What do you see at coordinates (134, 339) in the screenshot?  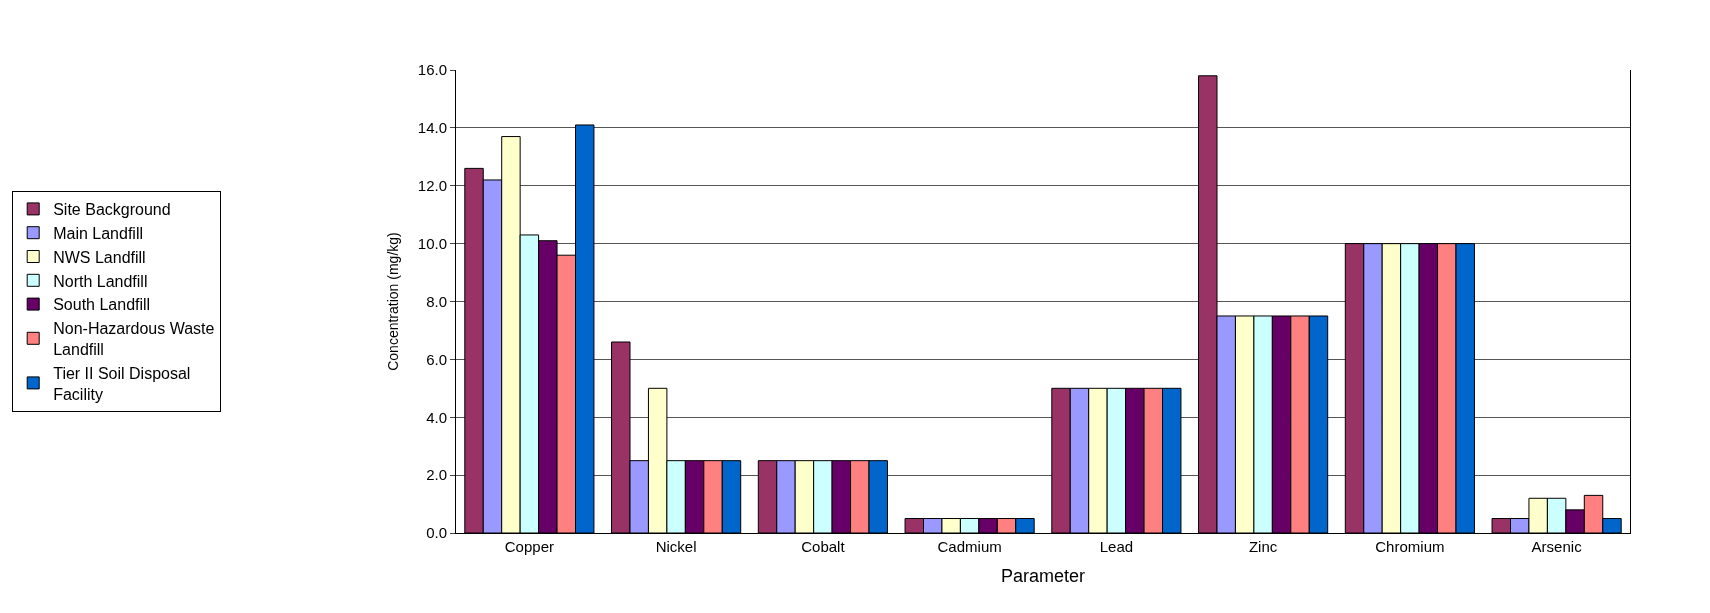 I see `legend-label: Non-Hazardous Waste Landfill` at bounding box center [134, 339].